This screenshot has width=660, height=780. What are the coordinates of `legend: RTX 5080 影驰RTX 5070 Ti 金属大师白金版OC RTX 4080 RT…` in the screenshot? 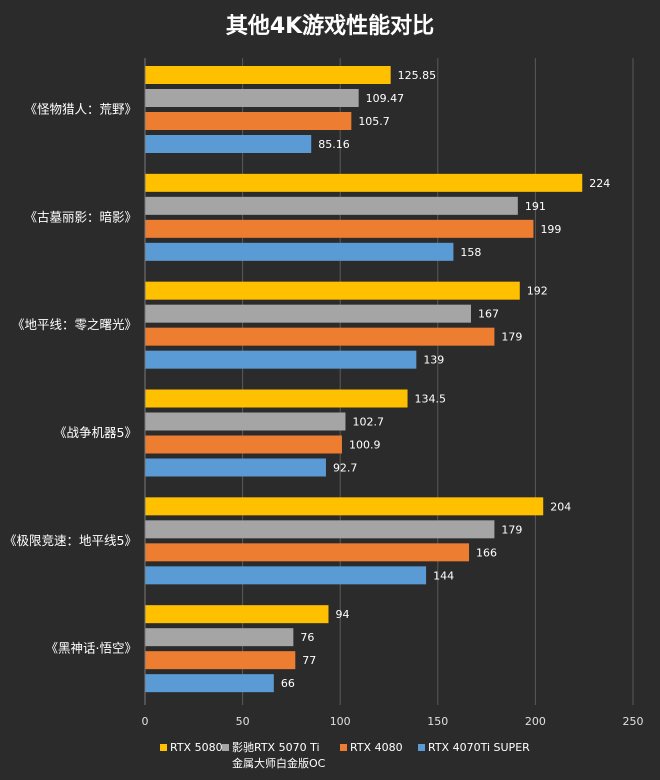 It's located at (345, 755).